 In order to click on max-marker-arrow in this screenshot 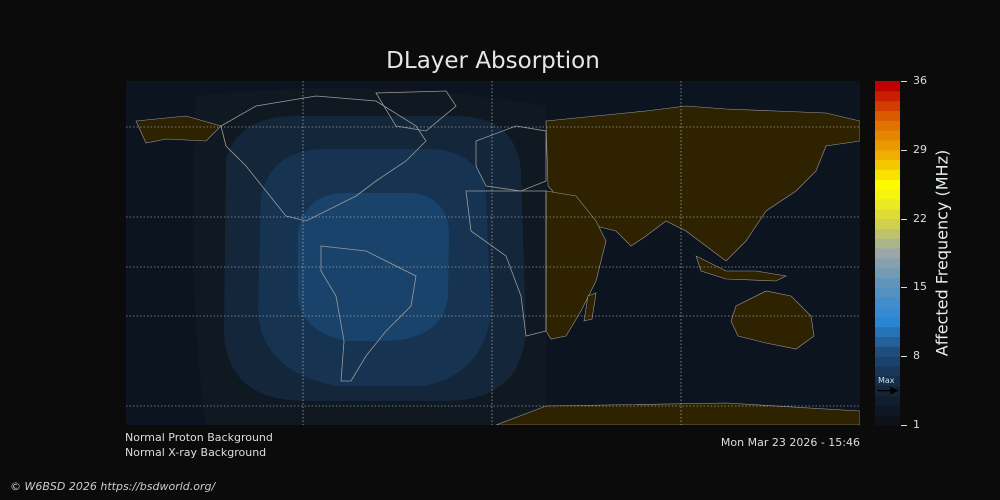, I will do `click(888, 390)`.